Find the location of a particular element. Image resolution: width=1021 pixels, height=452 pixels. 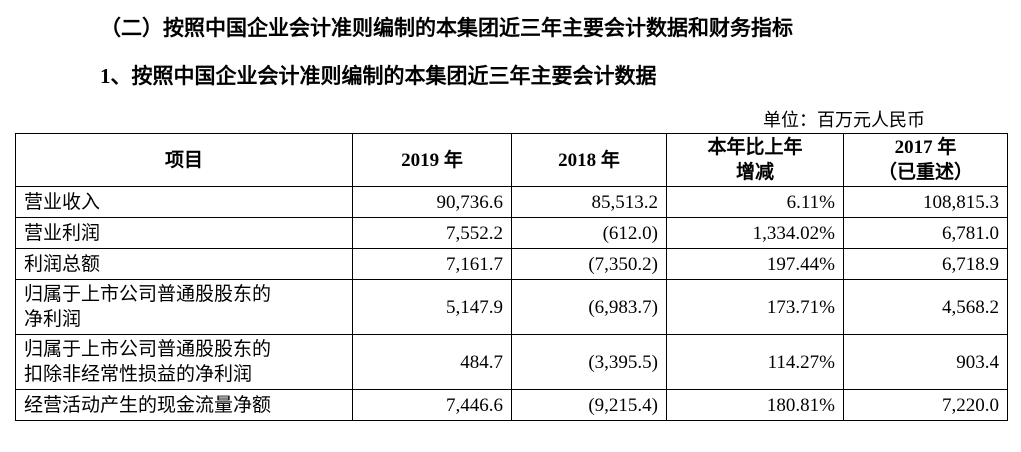

cell-value: 7,446.6 is located at coordinates (432, 405).